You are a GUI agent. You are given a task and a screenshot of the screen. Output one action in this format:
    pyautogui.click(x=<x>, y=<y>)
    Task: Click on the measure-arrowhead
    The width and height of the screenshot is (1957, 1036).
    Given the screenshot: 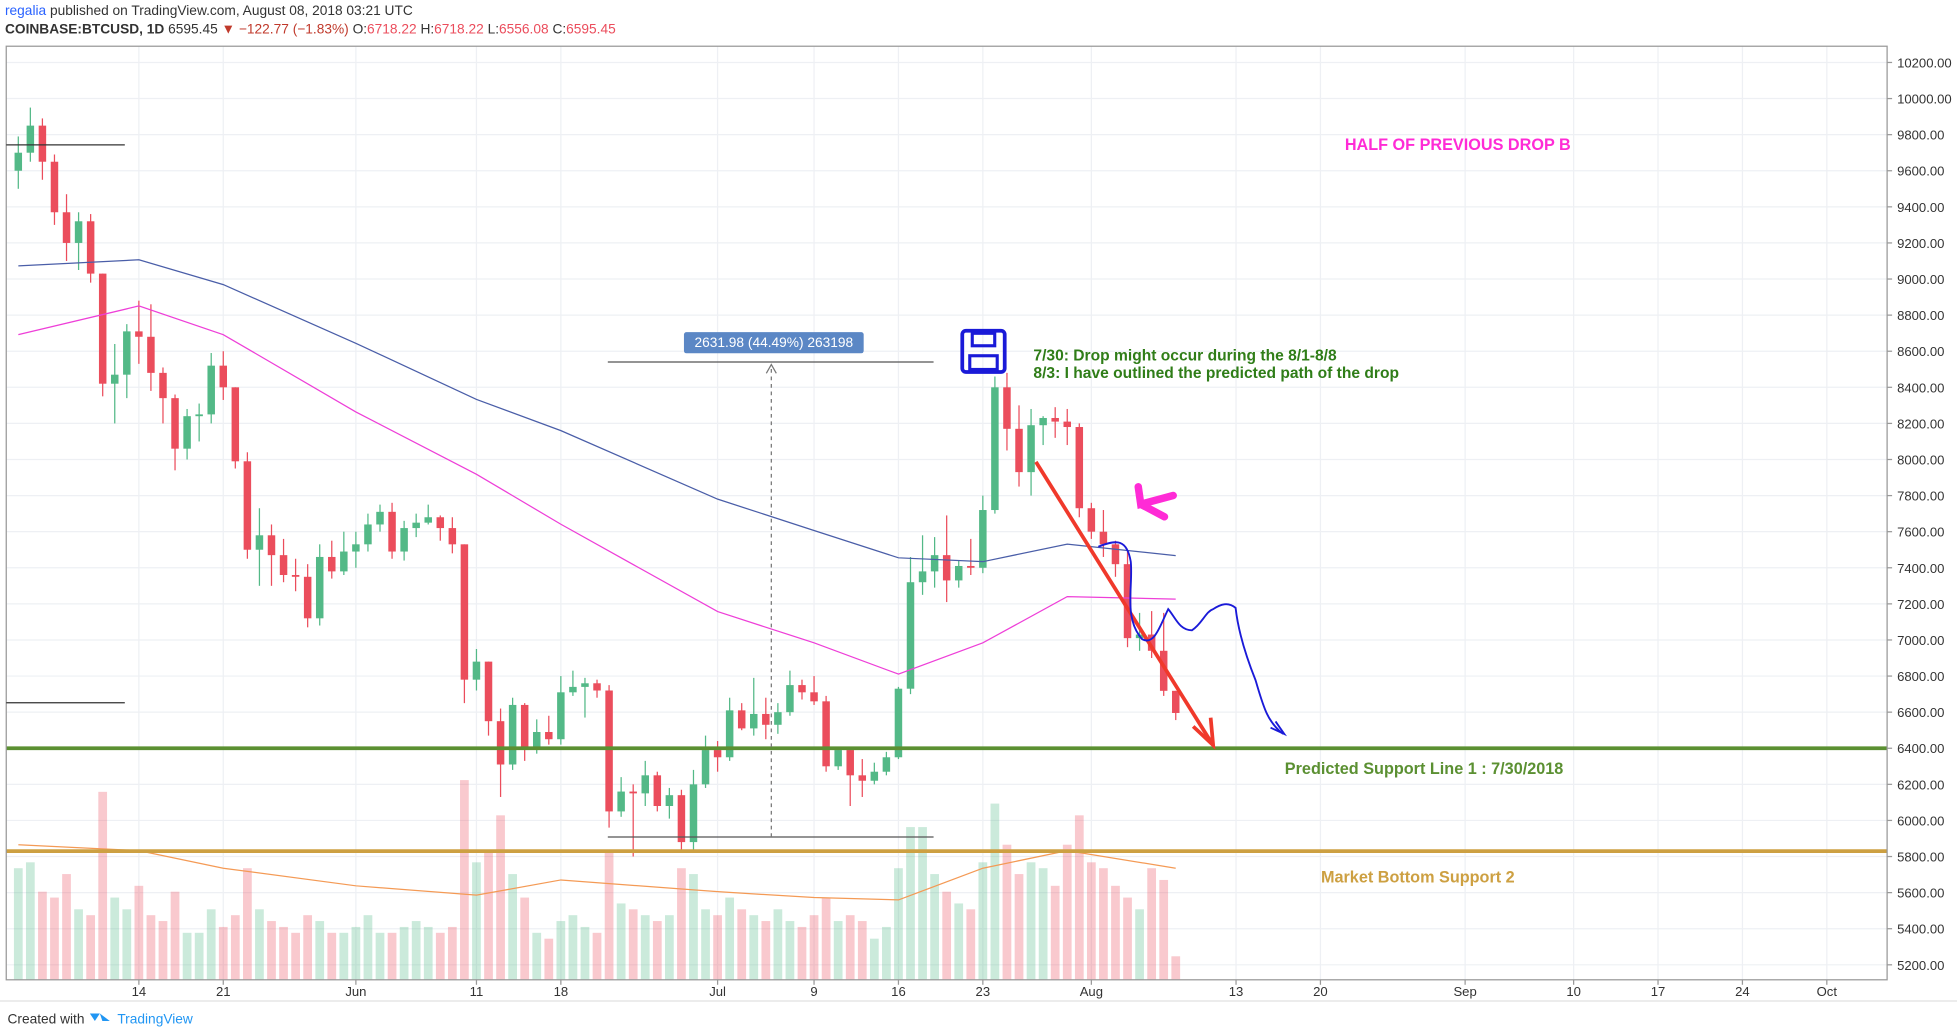 What is the action you would take?
    pyautogui.click(x=771, y=368)
    